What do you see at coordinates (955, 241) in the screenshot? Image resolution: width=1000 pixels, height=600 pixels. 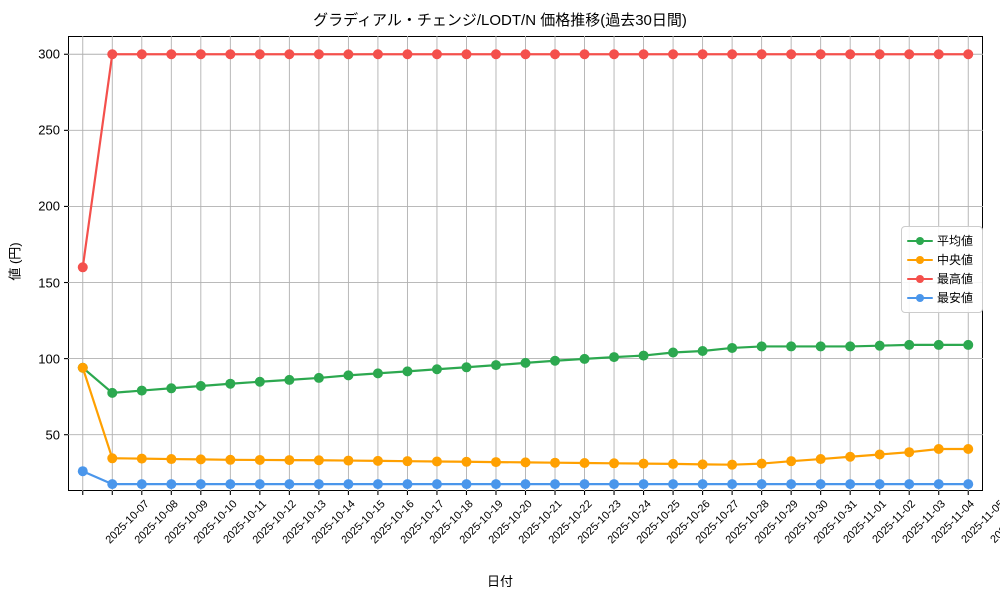 I see `legend-item-label: 平均値` at bounding box center [955, 241].